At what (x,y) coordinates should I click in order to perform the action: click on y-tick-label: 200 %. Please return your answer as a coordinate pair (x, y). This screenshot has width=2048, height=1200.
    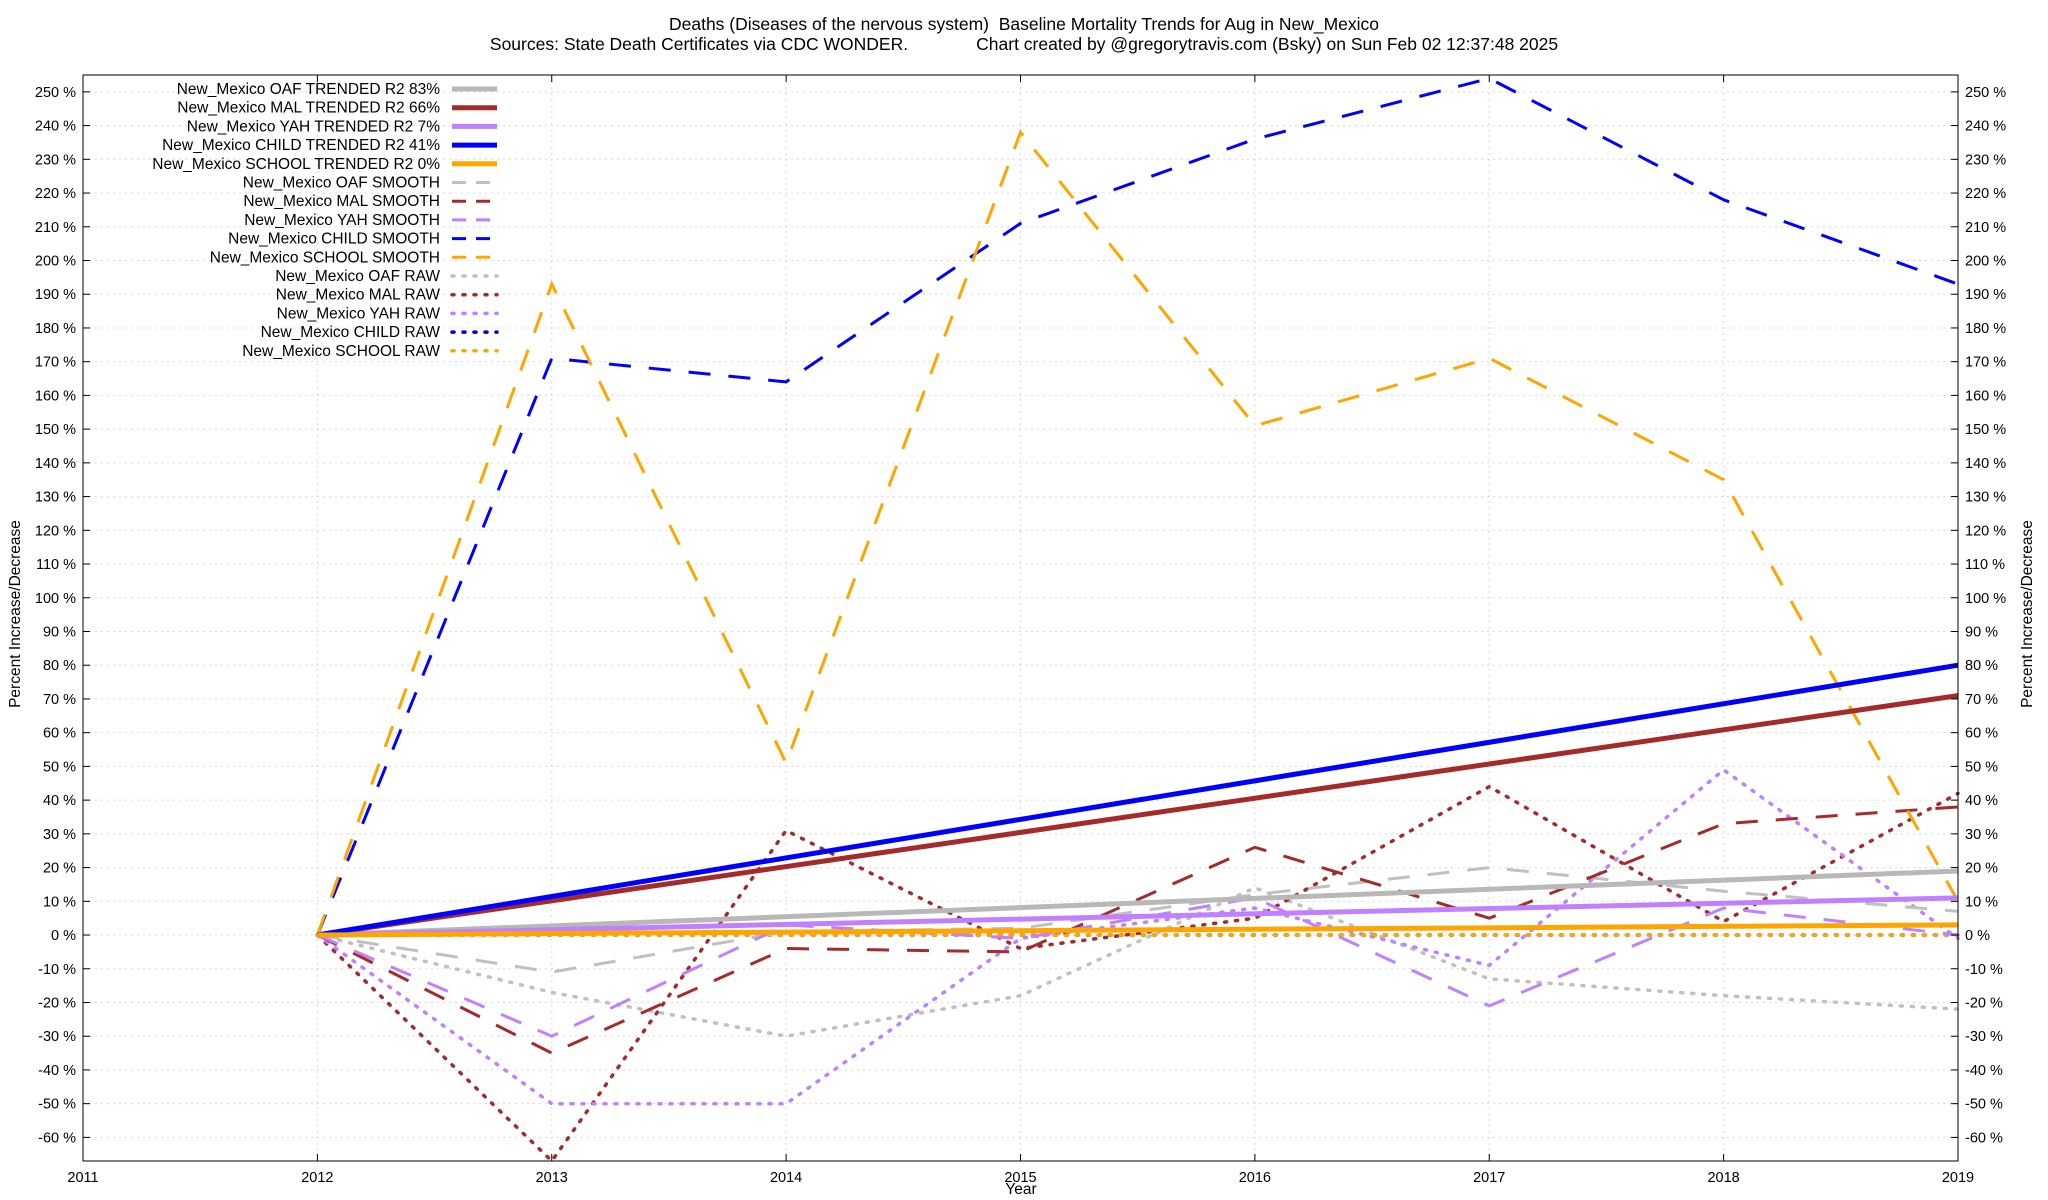
    Looking at the image, I should click on (55, 261).